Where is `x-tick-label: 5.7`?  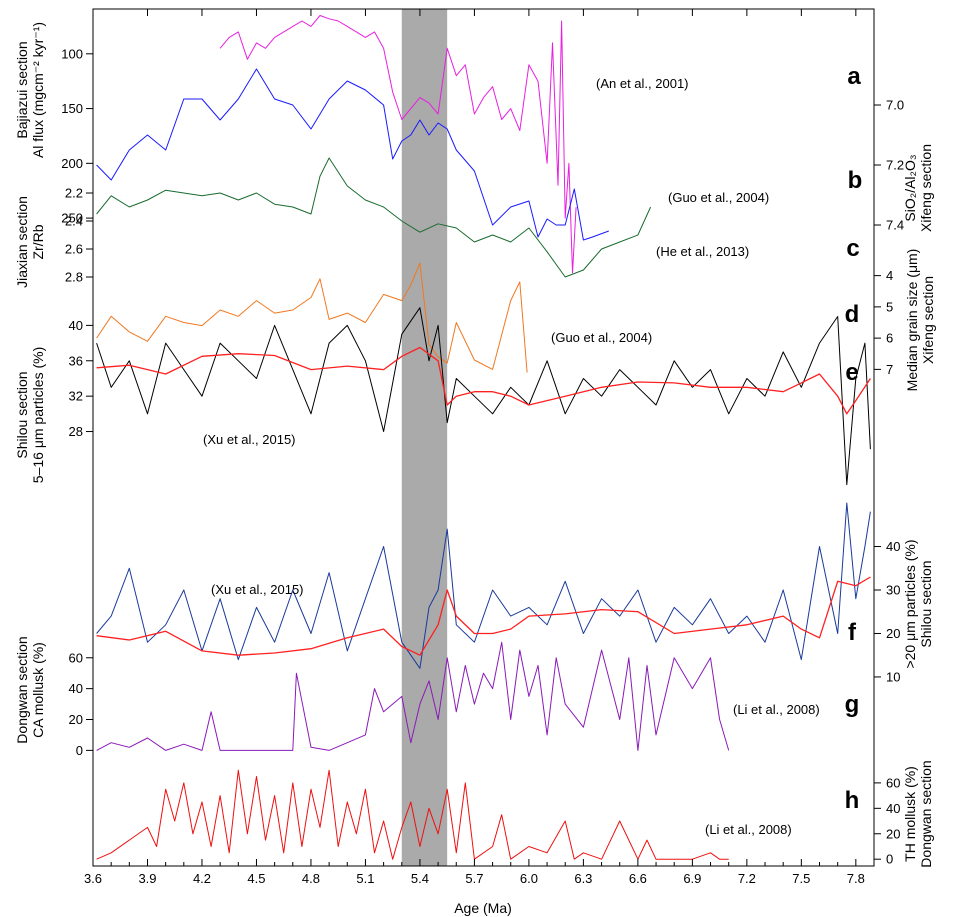 x-tick-label: 5.7 is located at coordinates (474, 878).